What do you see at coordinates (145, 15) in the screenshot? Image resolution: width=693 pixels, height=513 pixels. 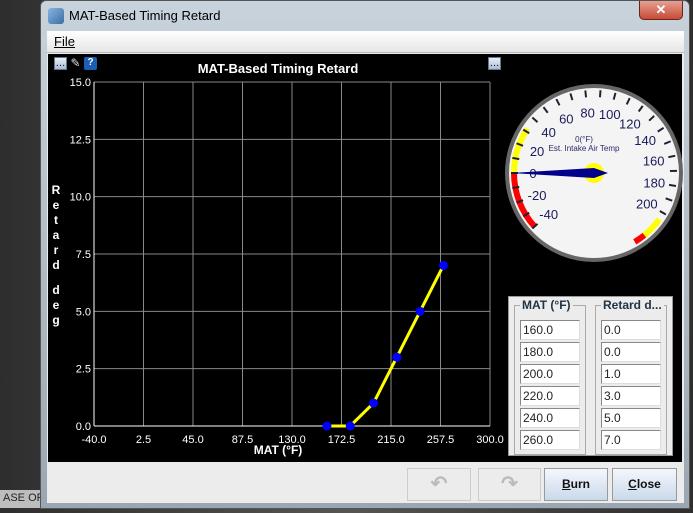 I see `window-title: MAT-Based Timing Retard` at bounding box center [145, 15].